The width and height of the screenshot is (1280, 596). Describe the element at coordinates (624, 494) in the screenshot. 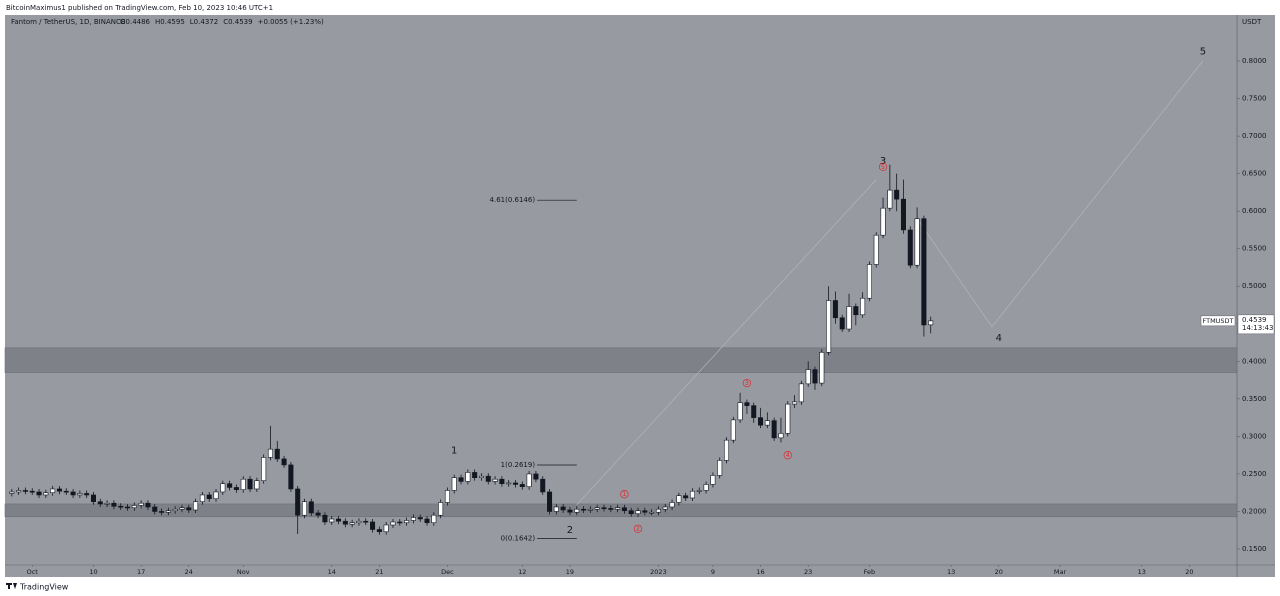

I see `sub-wave-circle` at that location.